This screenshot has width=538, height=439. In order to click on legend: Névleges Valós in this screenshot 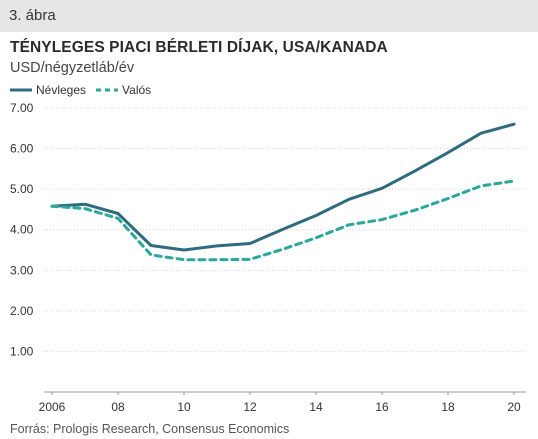, I will do `click(85, 90)`.